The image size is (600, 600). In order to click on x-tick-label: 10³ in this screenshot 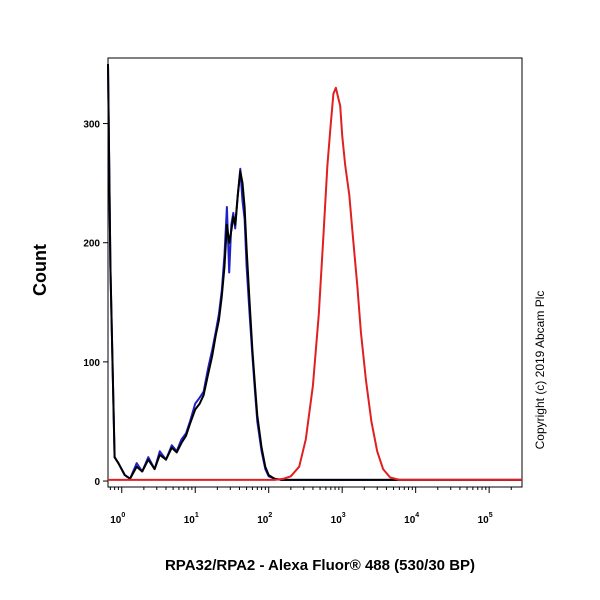, I will do `click(338, 519)`.